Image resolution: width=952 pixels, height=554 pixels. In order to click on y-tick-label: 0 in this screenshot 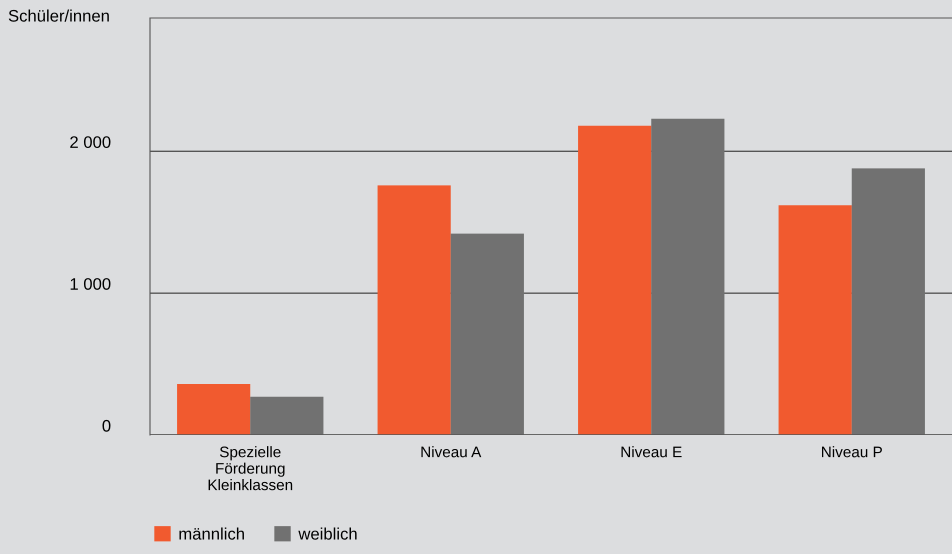, I will do `click(106, 426)`.